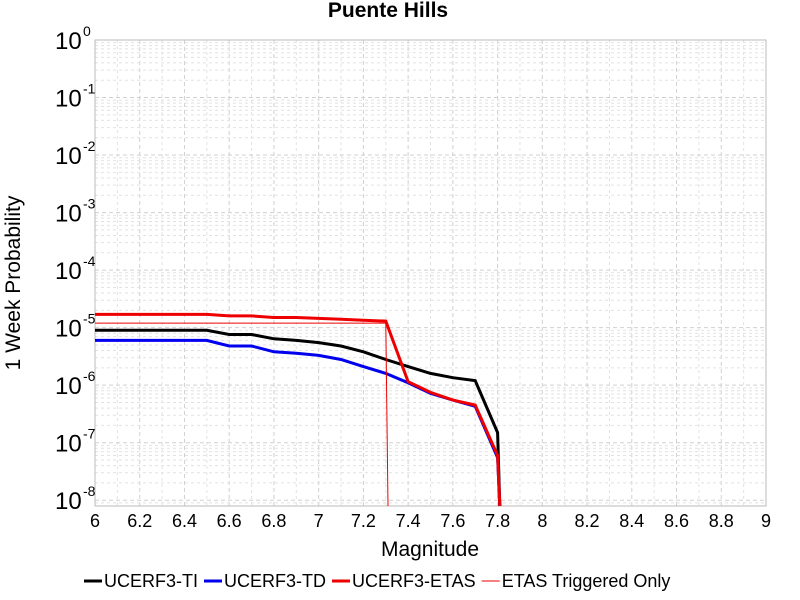 This screenshot has width=800, height=600. What do you see at coordinates (242, 414) in the screenshot?
I see `series-line-etas-triggered-only` at bounding box center [242, 414].